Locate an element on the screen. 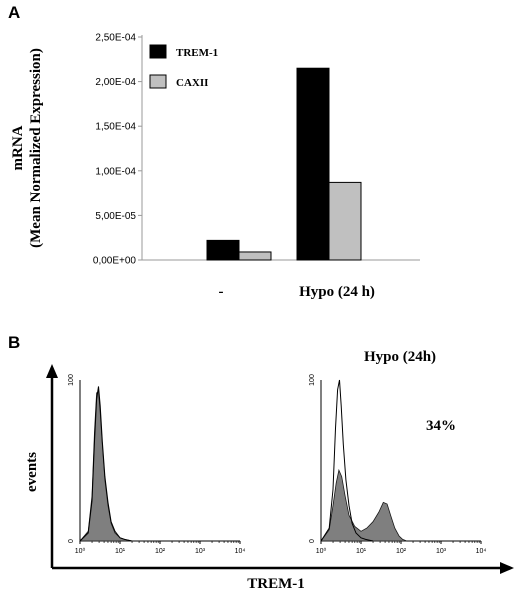 The width and height of the screenshot is (520, 594). y-tick-label: 0,00E+00 is located at coordinates (115, 261).